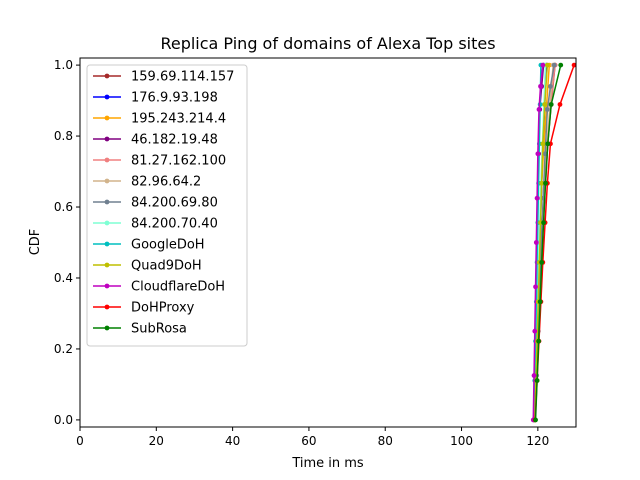  I want to click on legend-item-46.182.19.48: 46.182.19.48, so click(155, 140).